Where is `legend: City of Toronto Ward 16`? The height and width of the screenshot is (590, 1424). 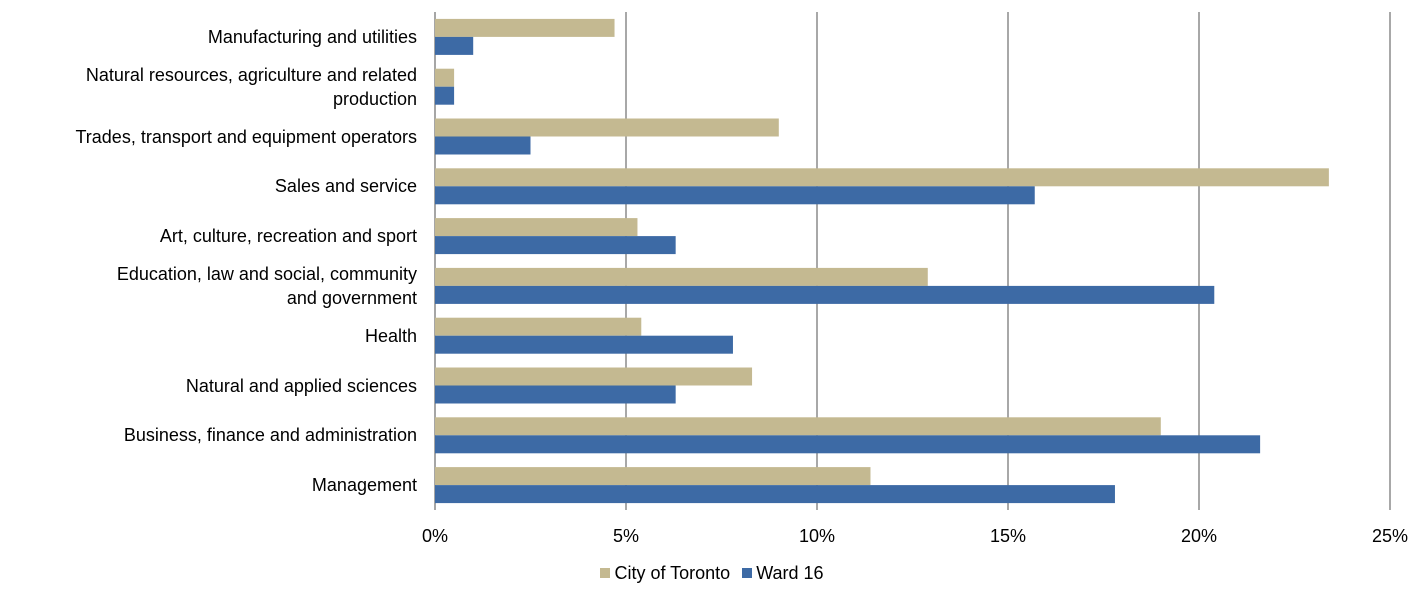 legend: City of Toronto Ward 16 is located at coordinates (712, 573).